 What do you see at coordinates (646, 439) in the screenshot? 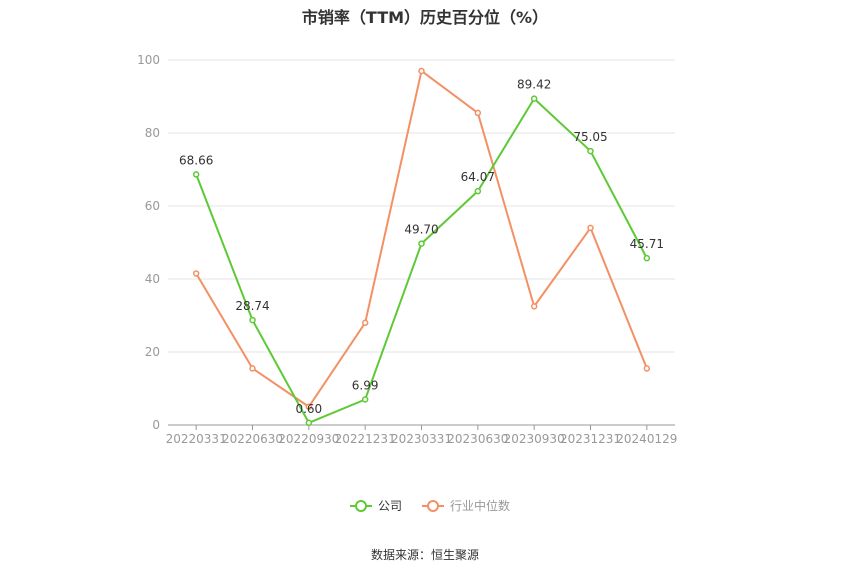
I see `x-tick-label: 20240129` at bounding box center [646, 439].